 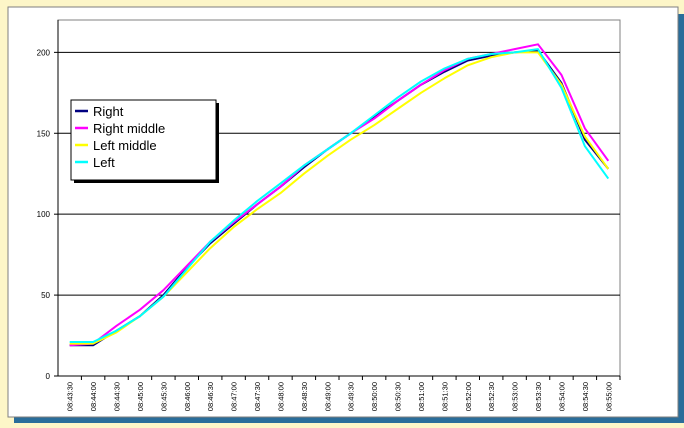 I want to click on y-tick-label: 200, so click(x=44, y=52).